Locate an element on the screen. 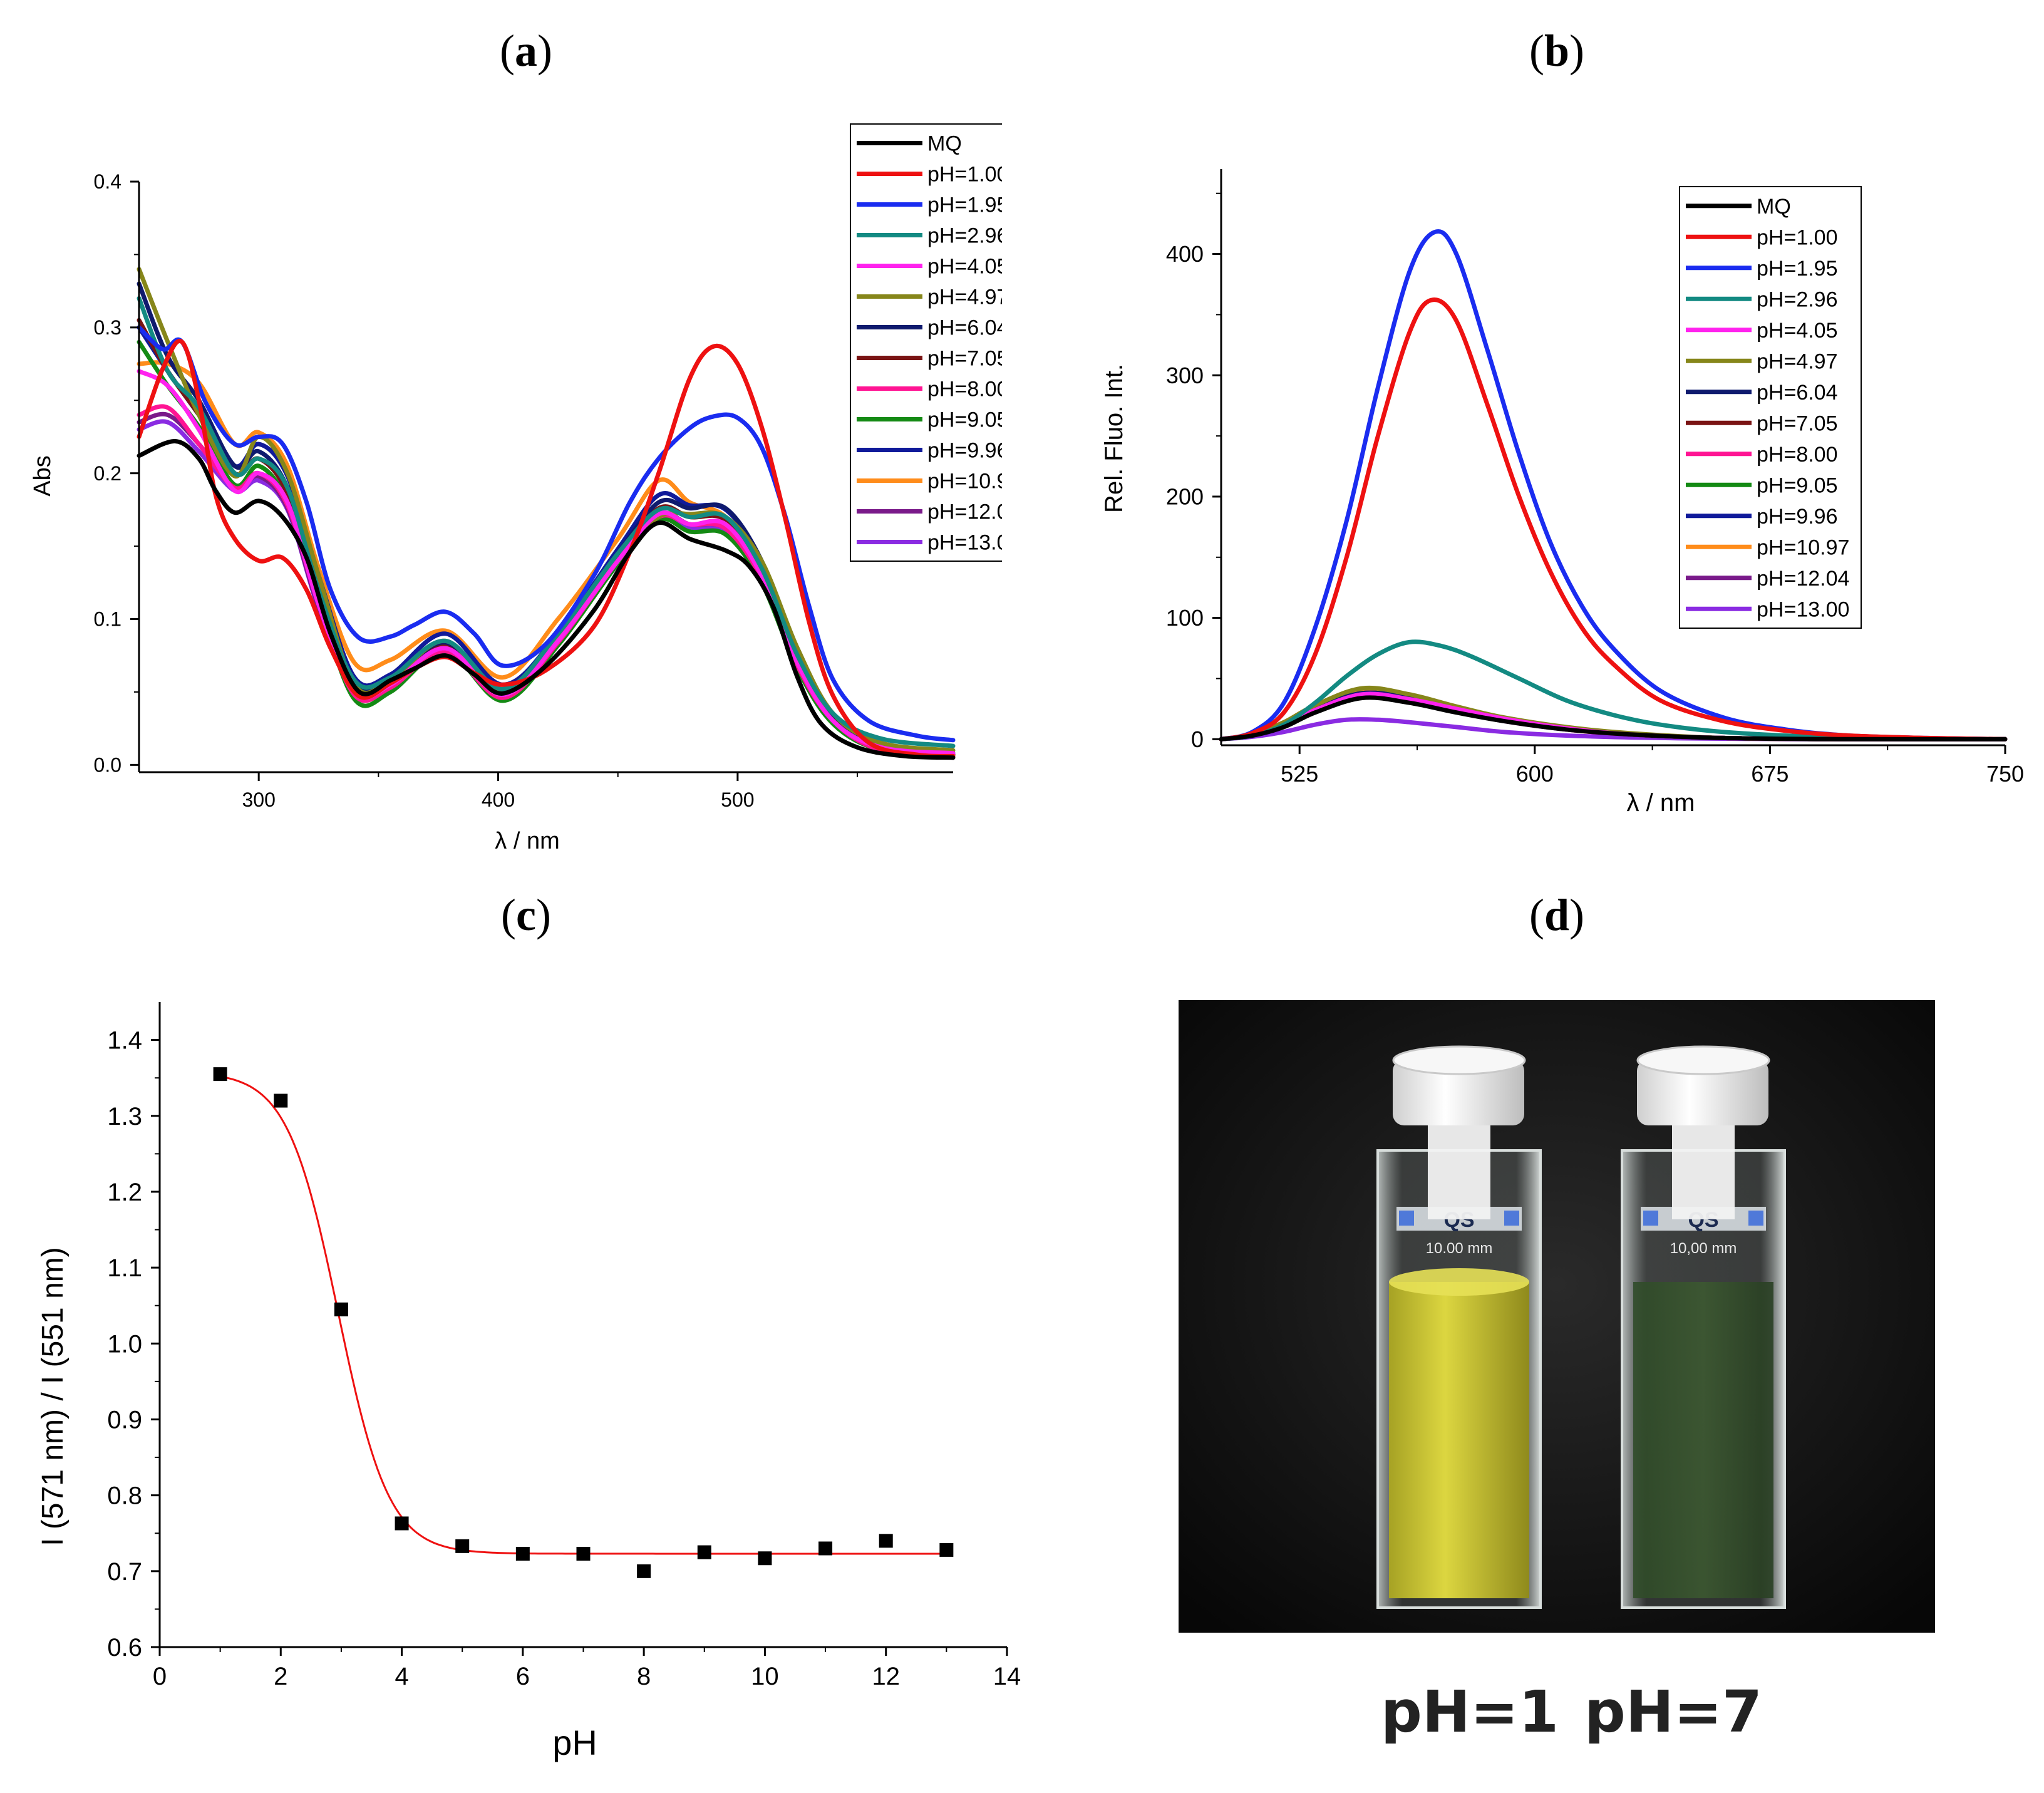  cuvette-right-cap is located at coordinates (1702, 1093).